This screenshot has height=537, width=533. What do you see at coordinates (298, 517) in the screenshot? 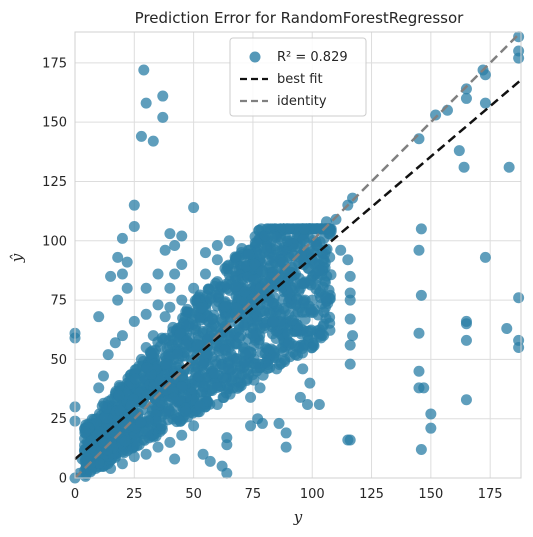
I see `x-axis-label: y` at bounding box center [298, 517].